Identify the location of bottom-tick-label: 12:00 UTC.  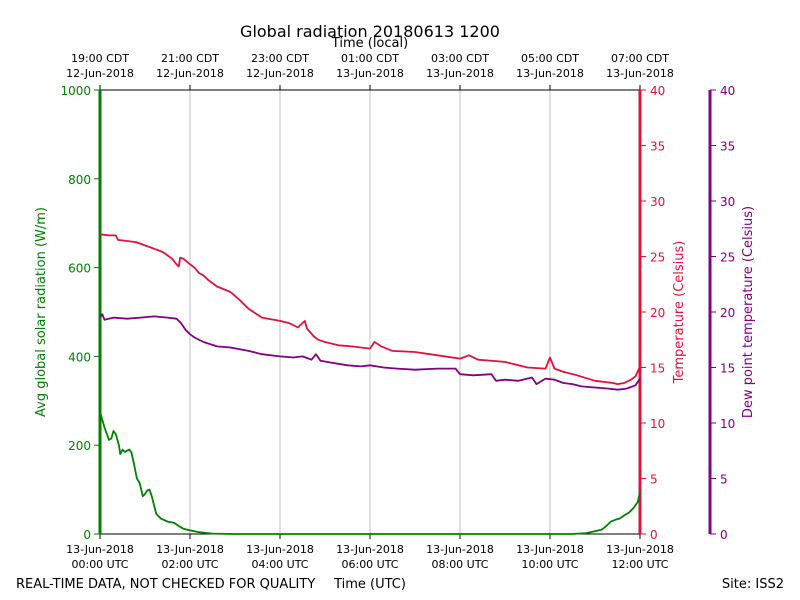
(639, 564).